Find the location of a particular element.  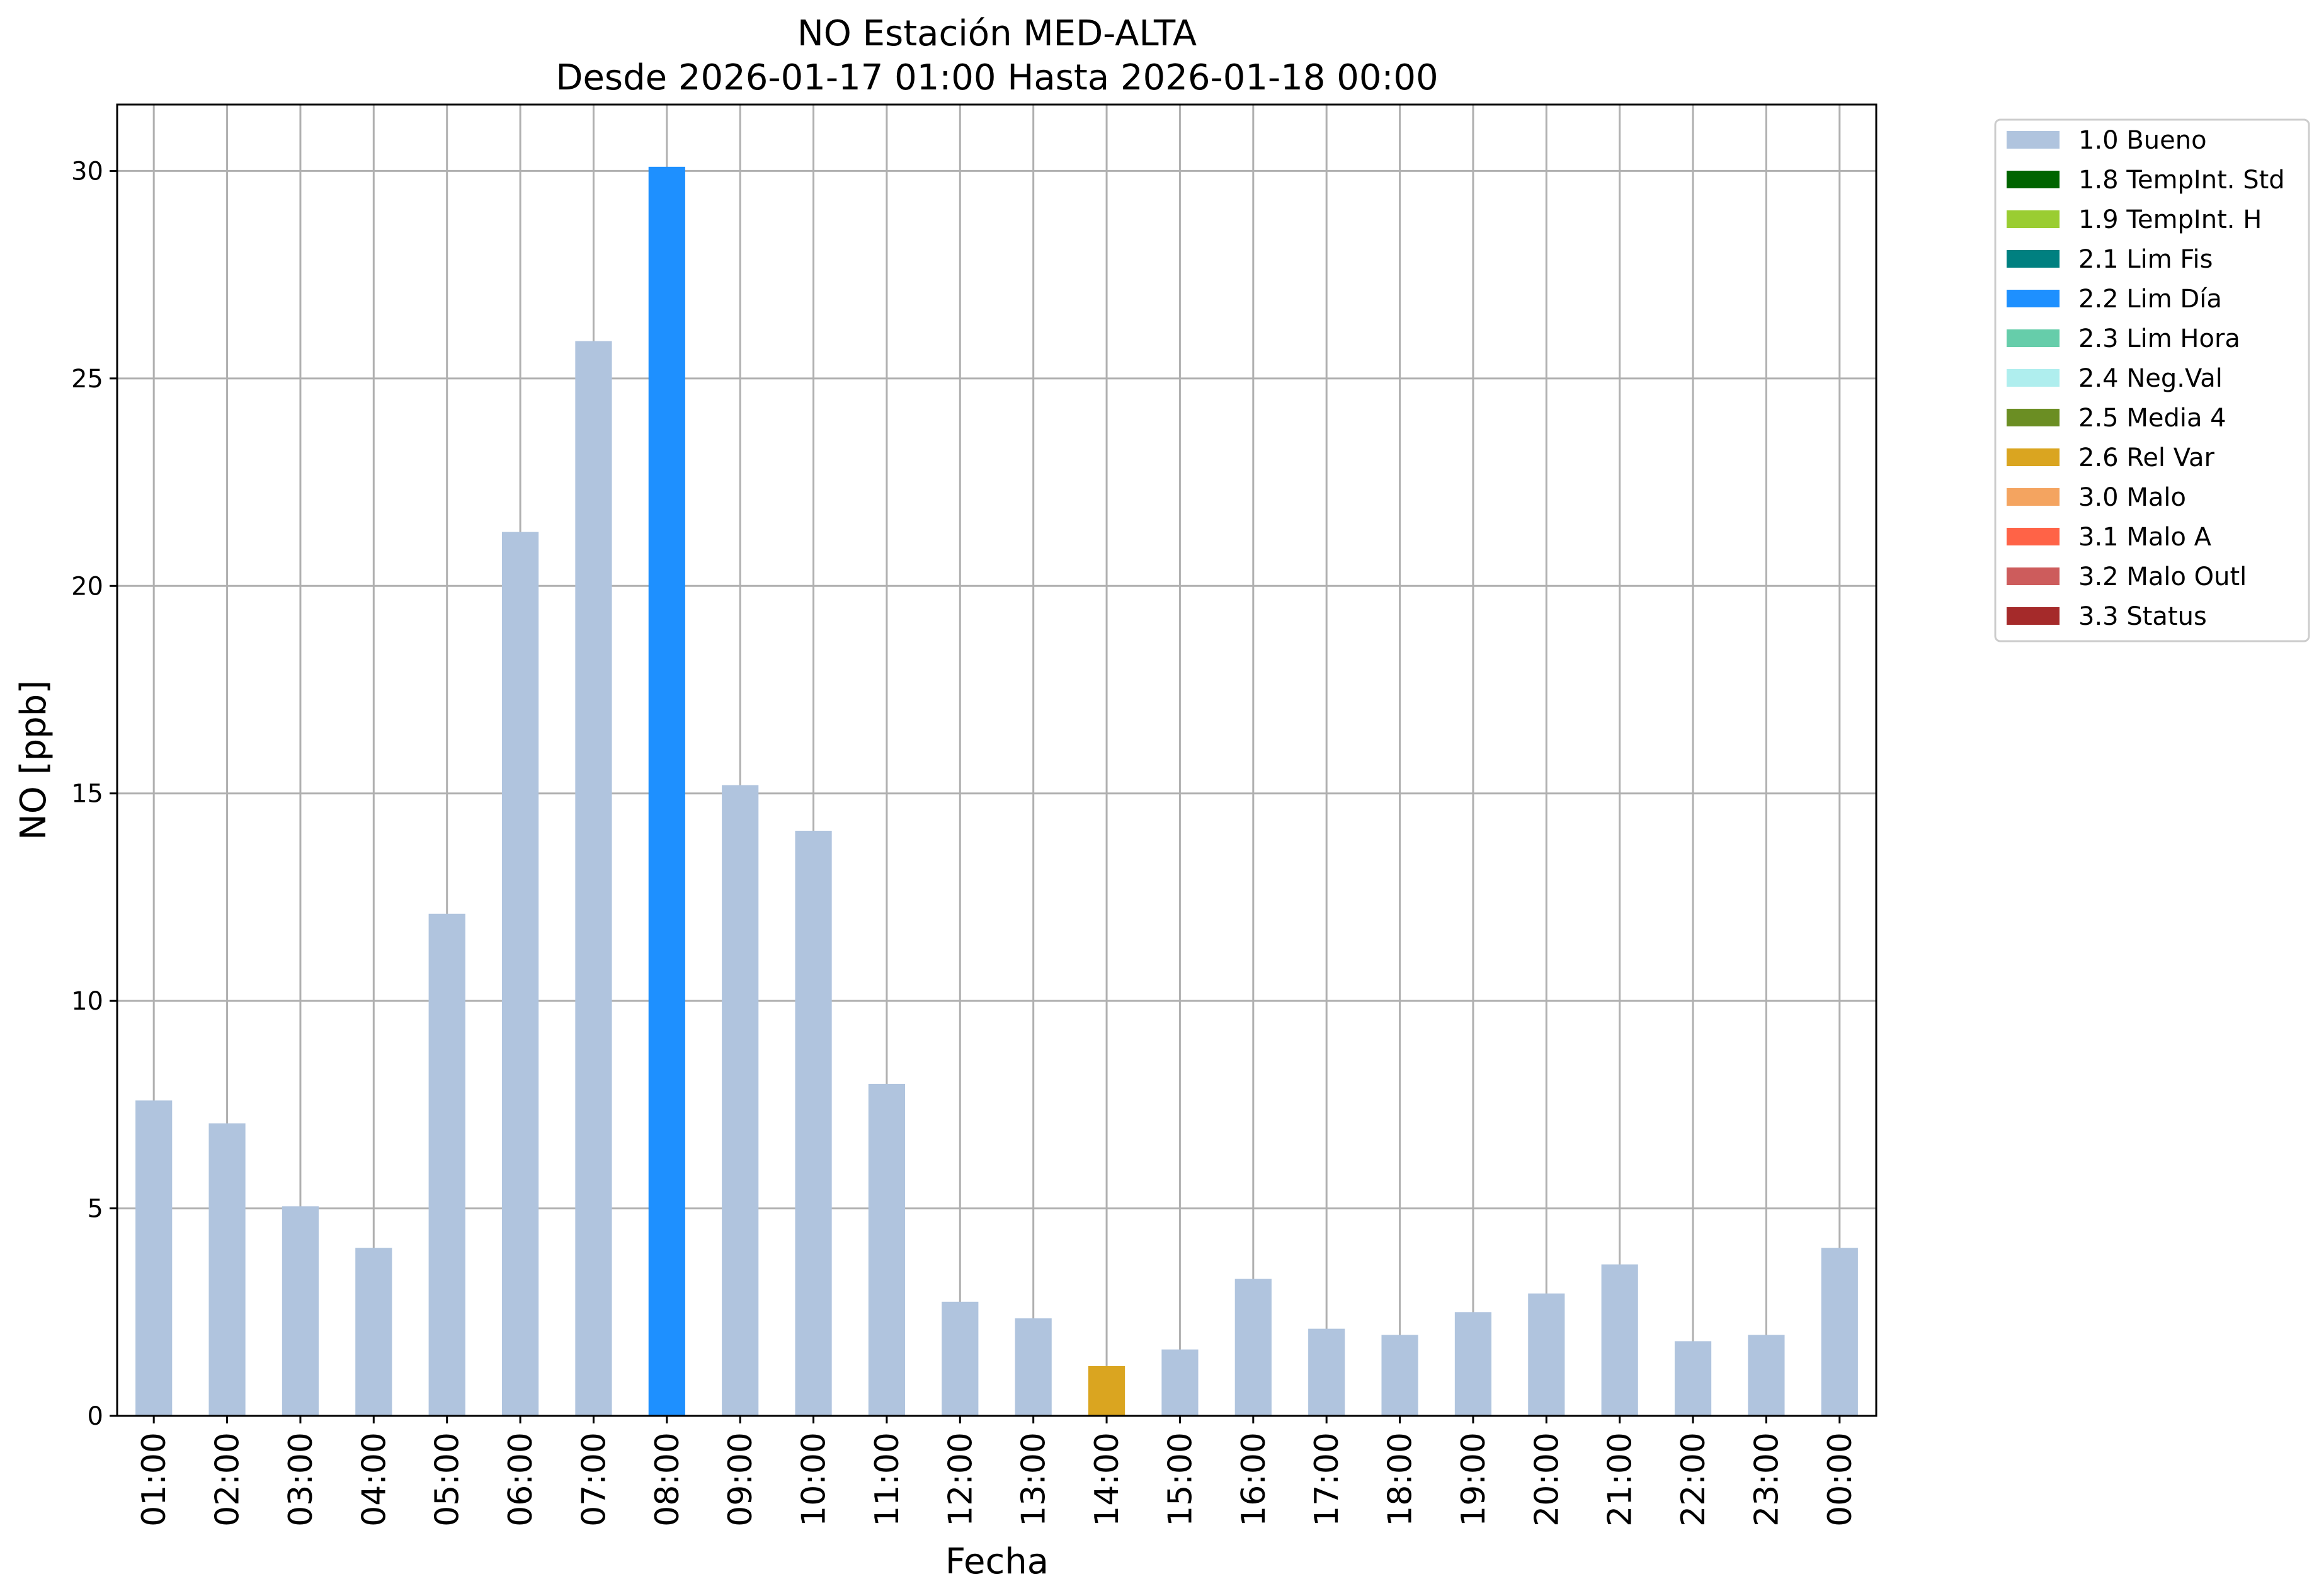

x-tick-label: 00:00 is located at coordinates (1840, 1479).